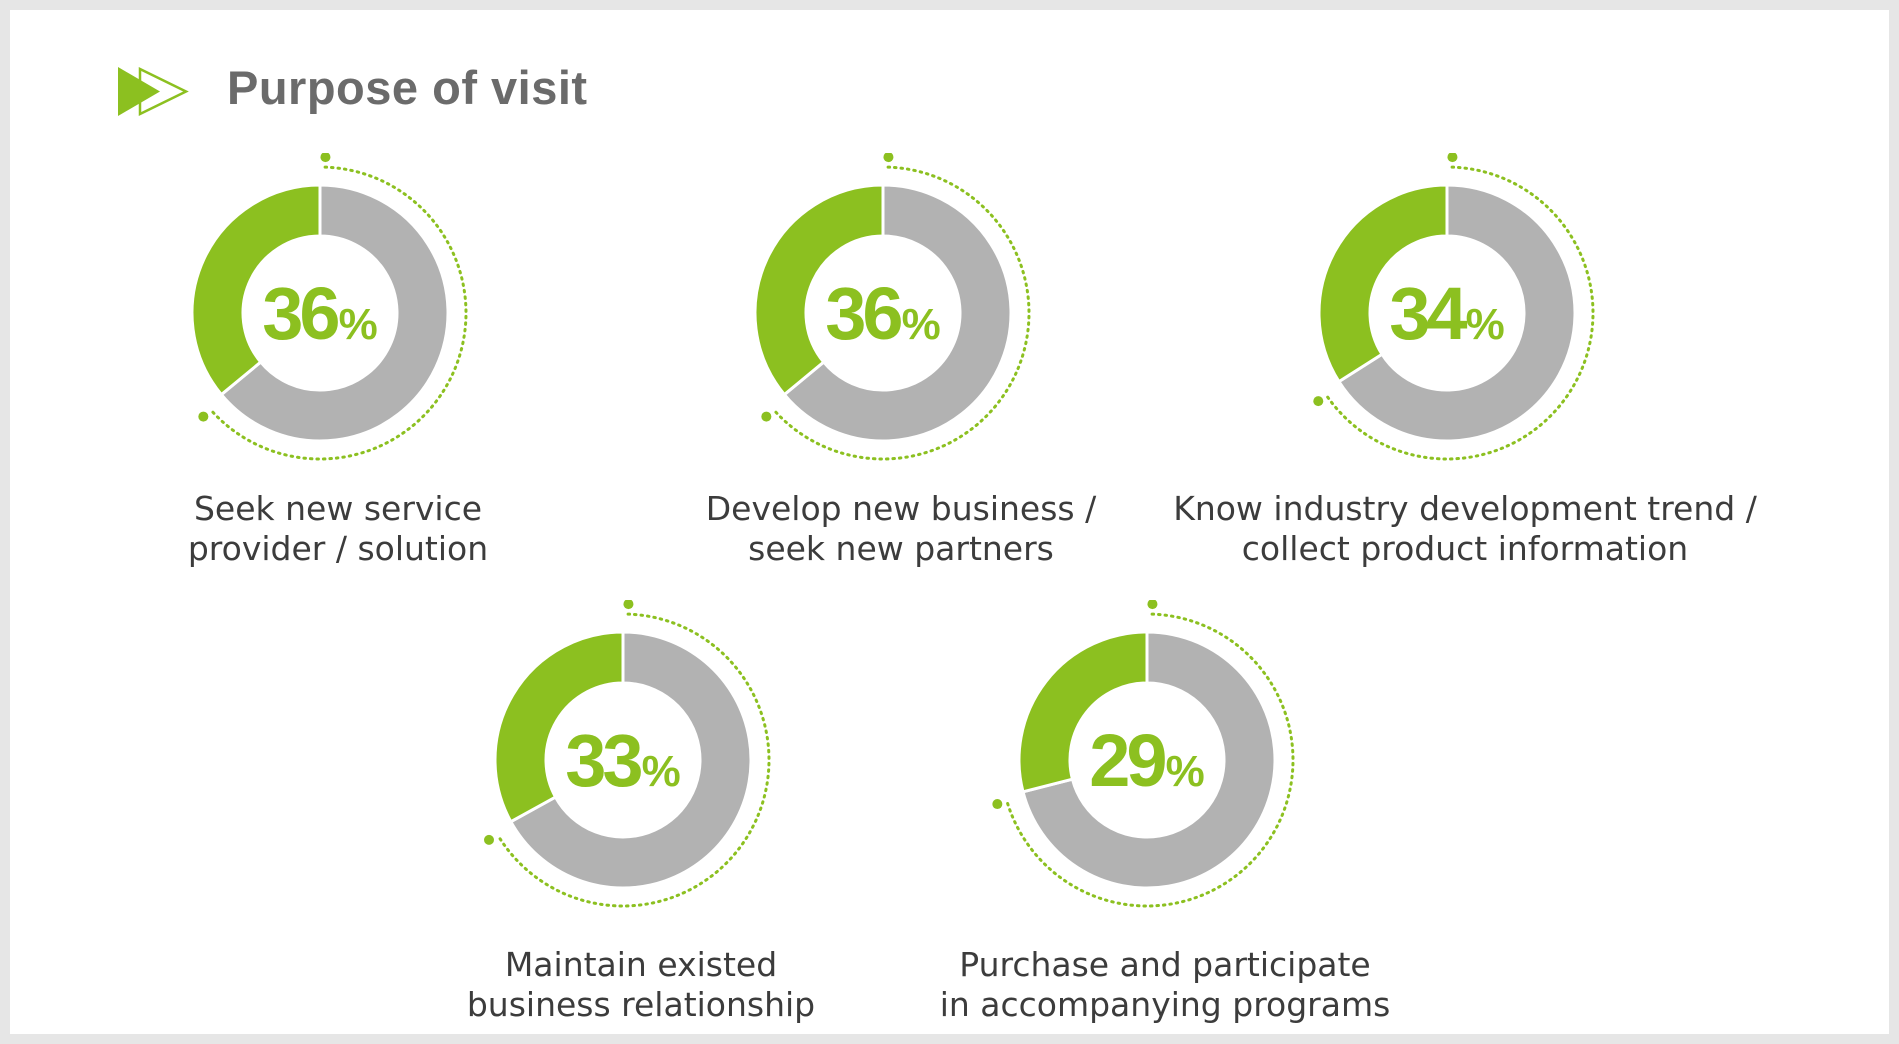 The image size is (1899, 1044). Describe the element at coordinates (153, 91) in the screenshot. I see `double-play-arrow-icon` at that location.